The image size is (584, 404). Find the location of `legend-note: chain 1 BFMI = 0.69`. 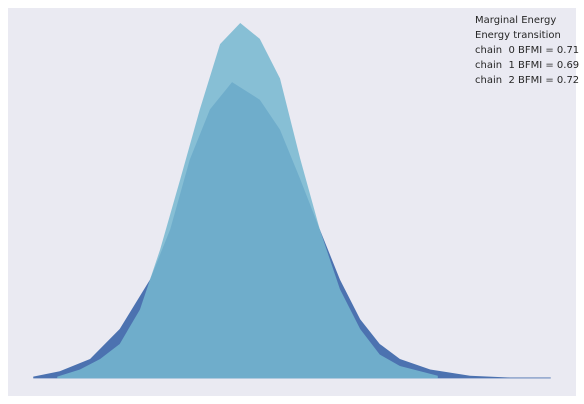

legend-note: chain 1 BFMI = 0.69 is located at coordinates (527, 65).